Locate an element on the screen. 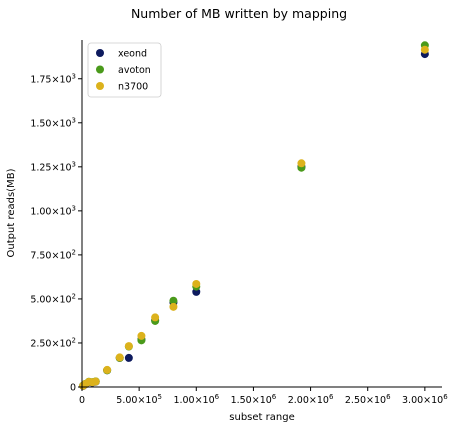 The image size is (454, 429). x-tick-label: 2.50×106 is located at coordinates (368, 399).